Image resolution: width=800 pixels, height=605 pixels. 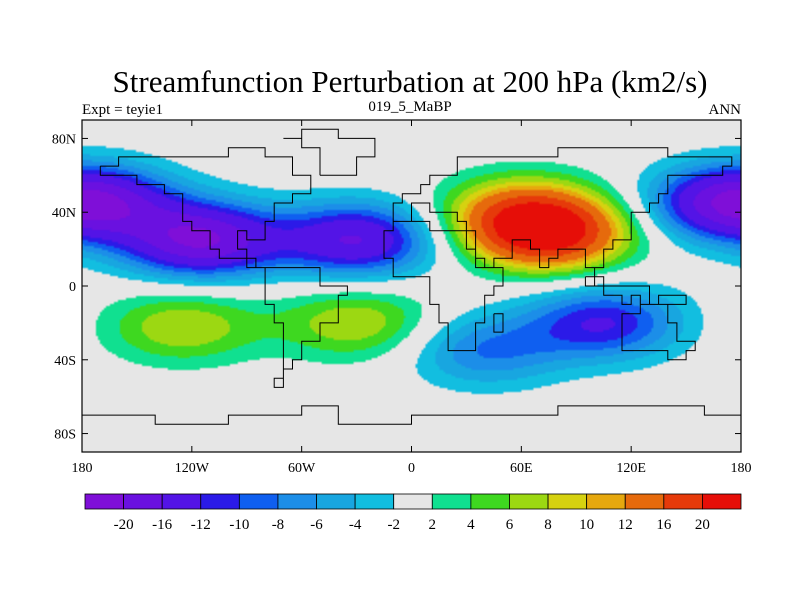 I want to click on colorbar-label: 10, so click(x=586, y=525).